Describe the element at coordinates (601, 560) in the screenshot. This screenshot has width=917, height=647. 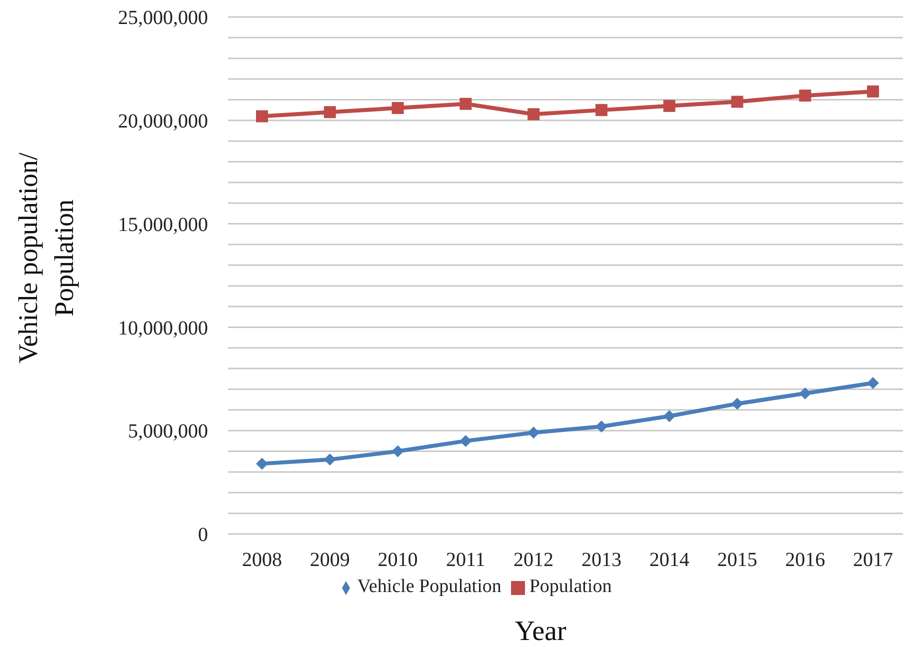
I see `x-tick-label: 2013` at that location.